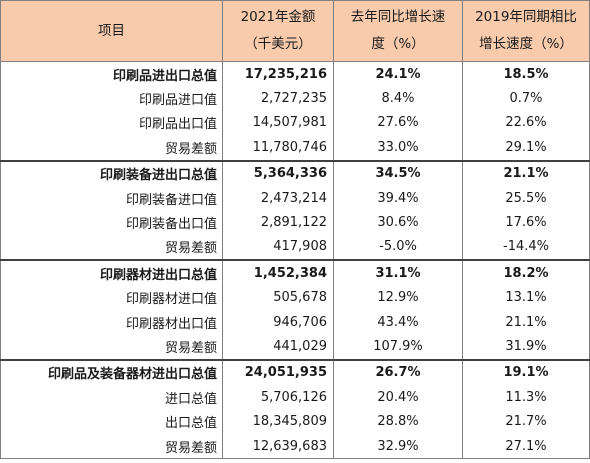  What do you see at coordinates (526, 148) in the screenshot?
I see `cell-vs2019: 29.1%` at bounding box center [526, 148].